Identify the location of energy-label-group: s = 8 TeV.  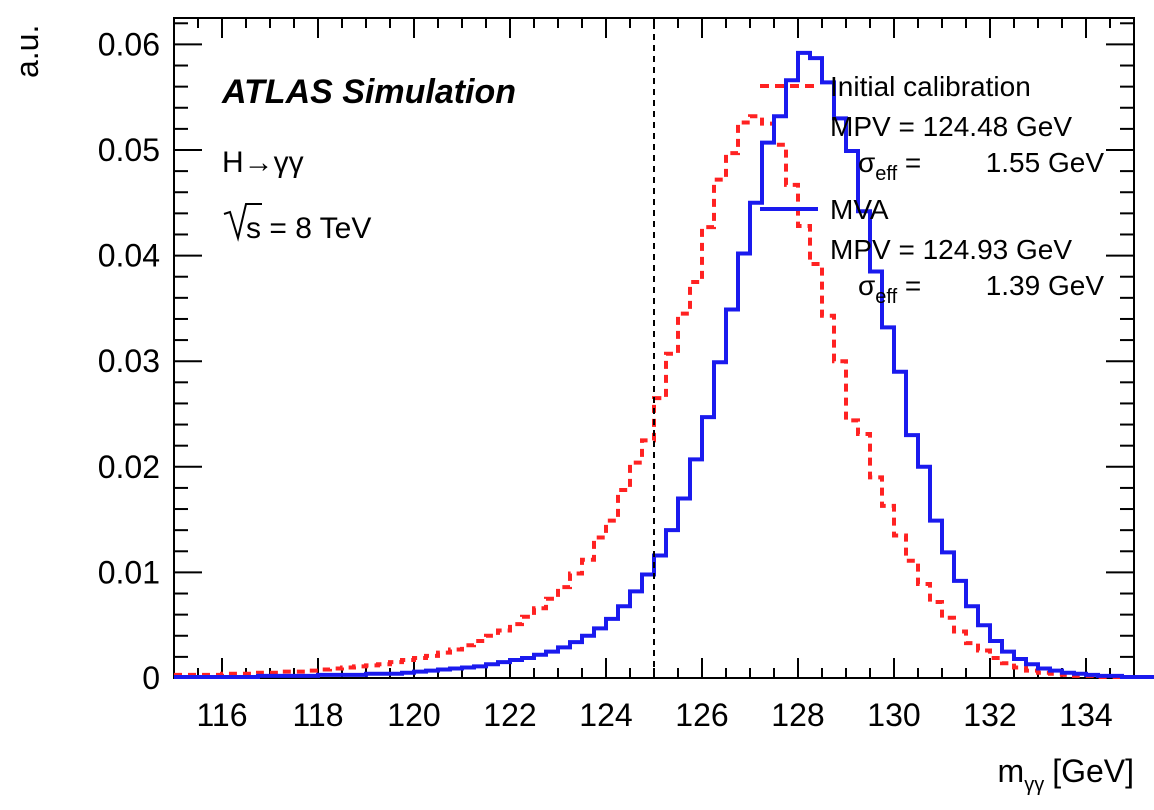
(297, 224).